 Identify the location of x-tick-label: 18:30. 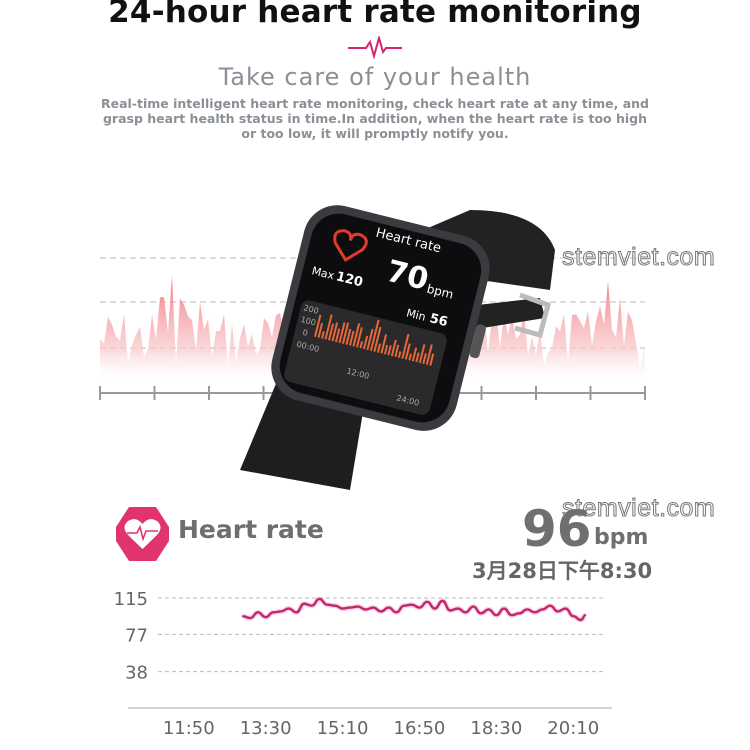
(496, 728).